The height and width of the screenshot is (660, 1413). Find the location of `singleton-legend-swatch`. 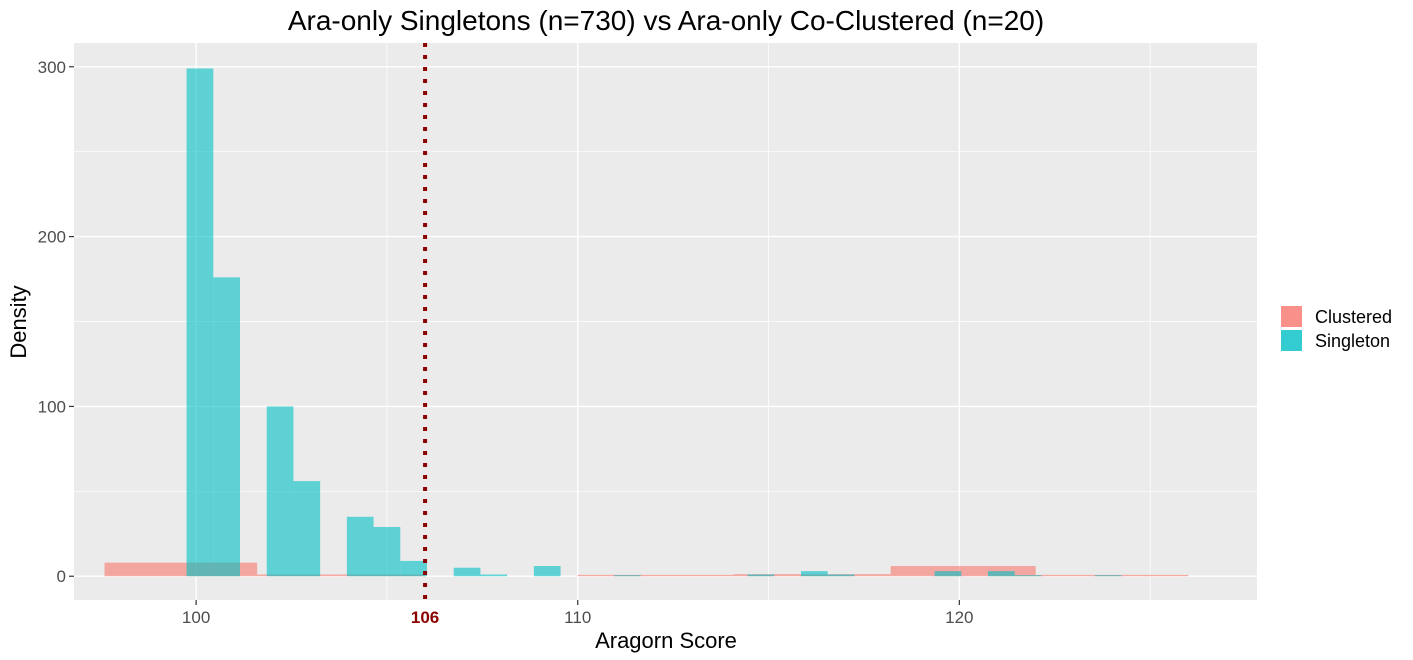

singleton-legend-swatch is located at coordinates (1291, 340).